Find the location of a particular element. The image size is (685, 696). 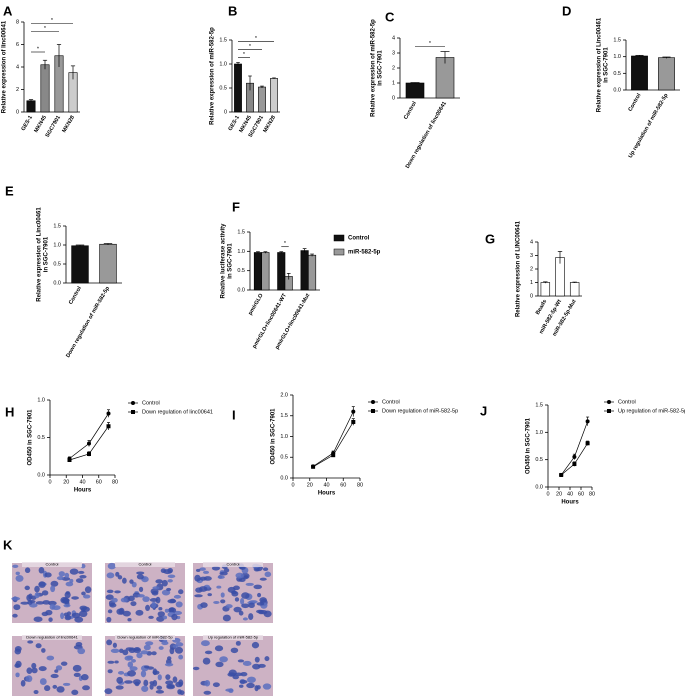

x-tick-label: GES-1 is located at coordinates (27, 123).